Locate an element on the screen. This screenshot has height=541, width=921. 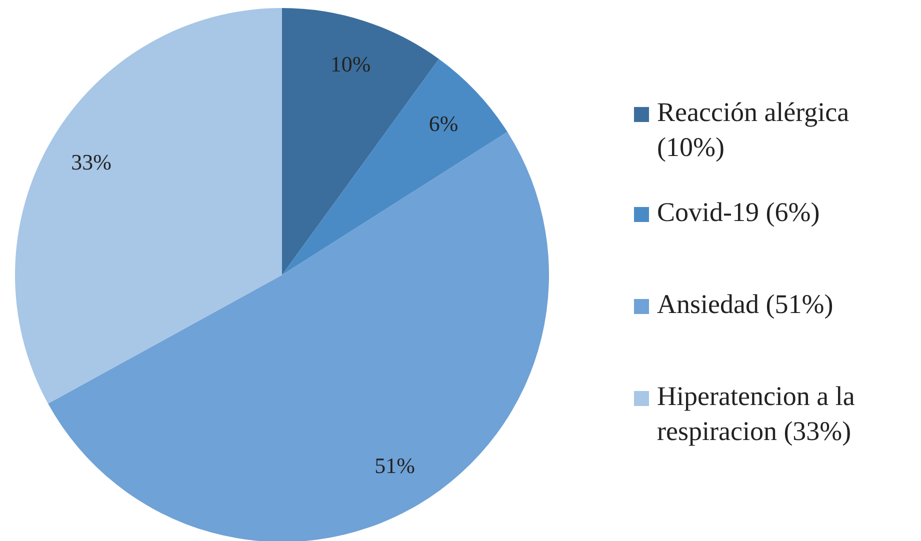
data-label: 10% is located at coordinates (350, 64).